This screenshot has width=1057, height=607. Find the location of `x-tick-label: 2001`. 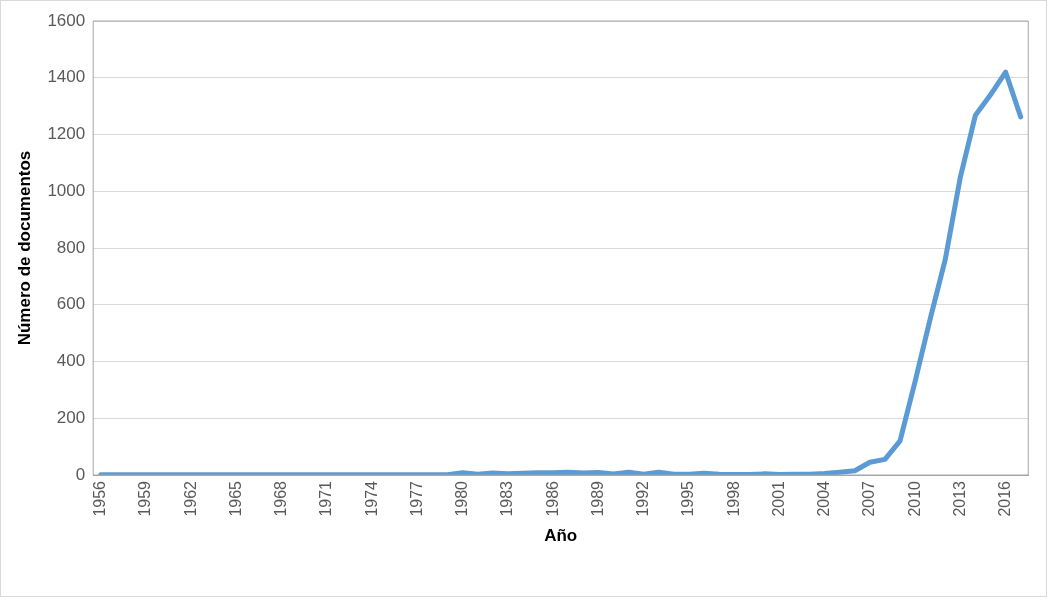

x-tick-label: 2001 is located at coordinates (778, 498).